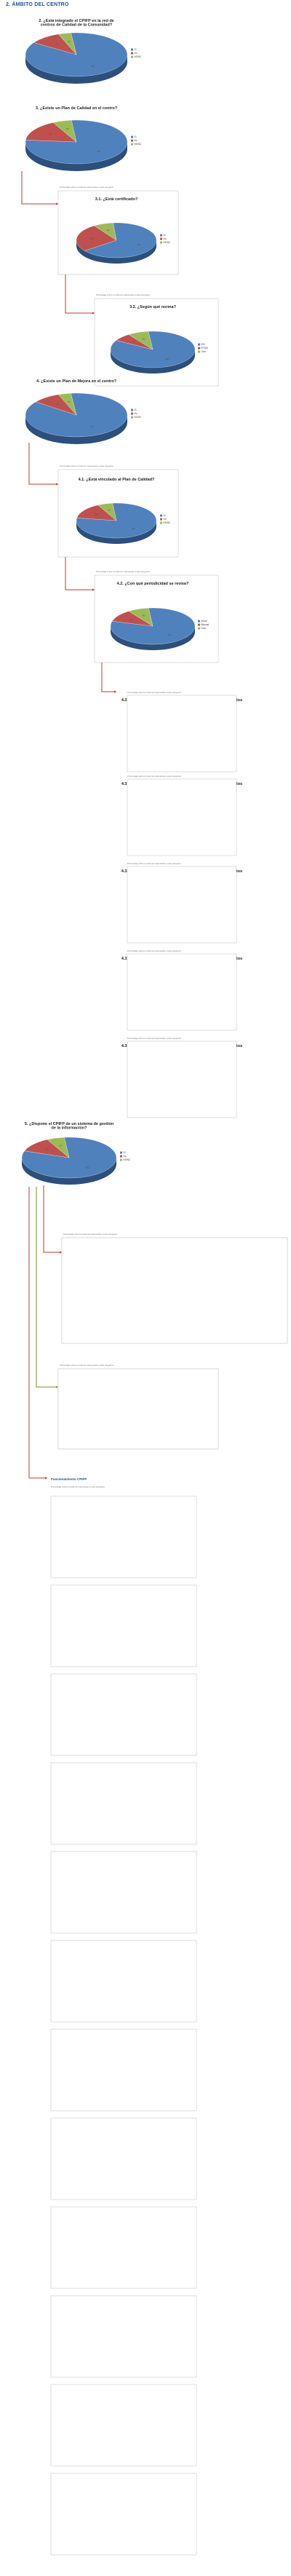 The image size is (291, 2576). What do you see at coordinates (204, 351) in the screenshot?
I see `legend-label: Otra` at bounding box center [204, 351].